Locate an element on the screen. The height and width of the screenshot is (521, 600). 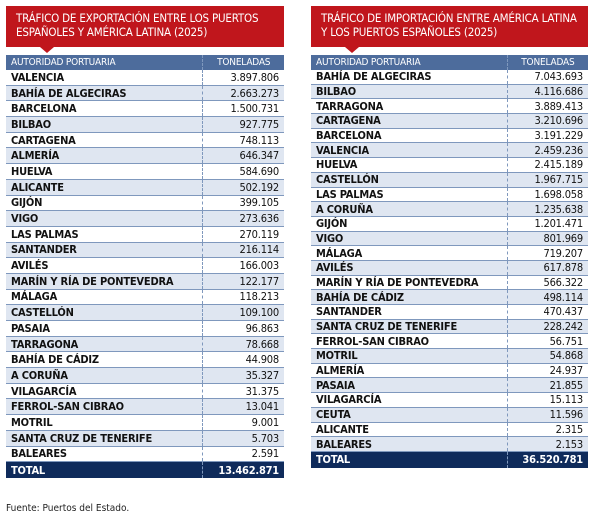
source-note: Fuente: Puertos del Estado. is located at coordinates (68, 508).